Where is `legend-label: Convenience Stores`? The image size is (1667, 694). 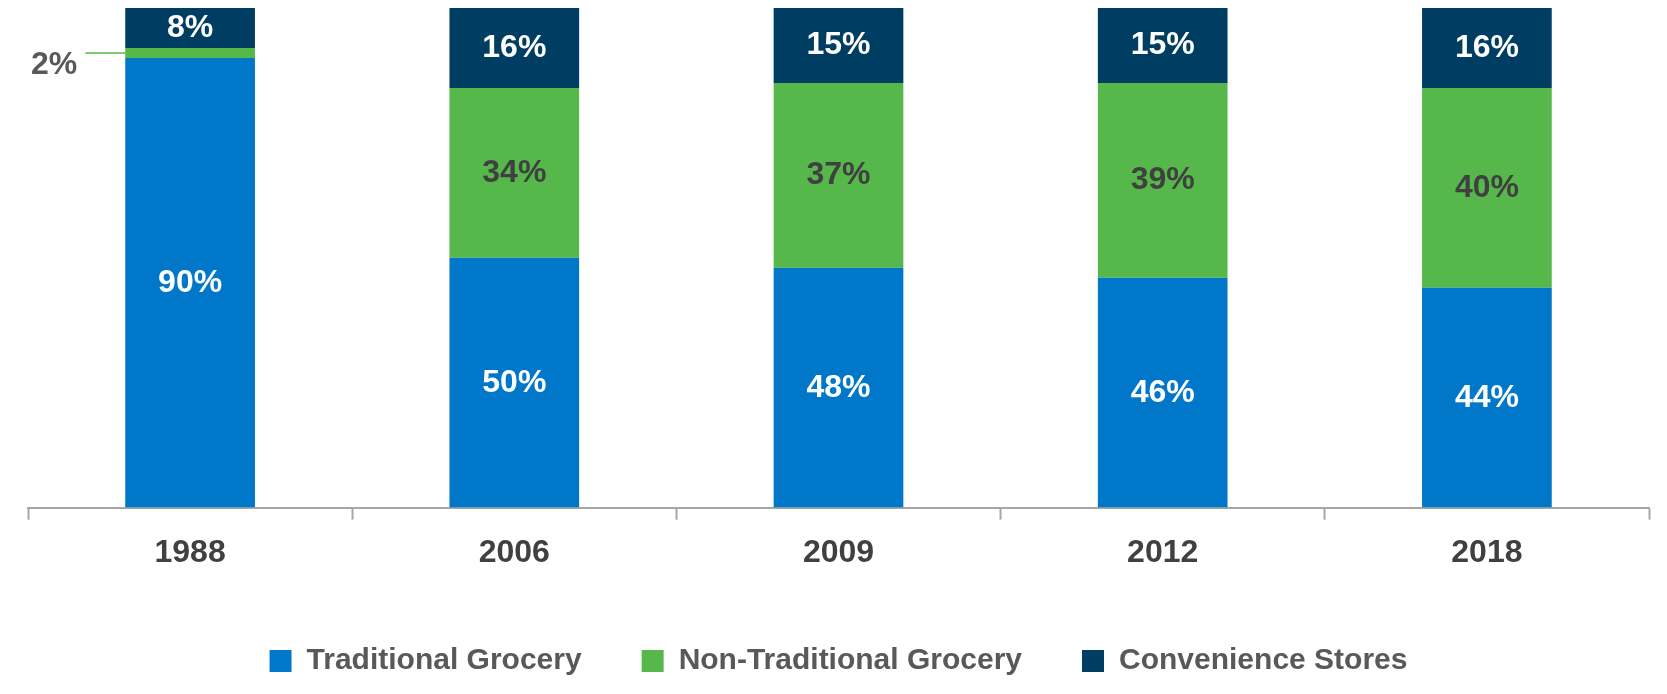 legend-label: Convenience Stores is located at coordinates (1263, 659).